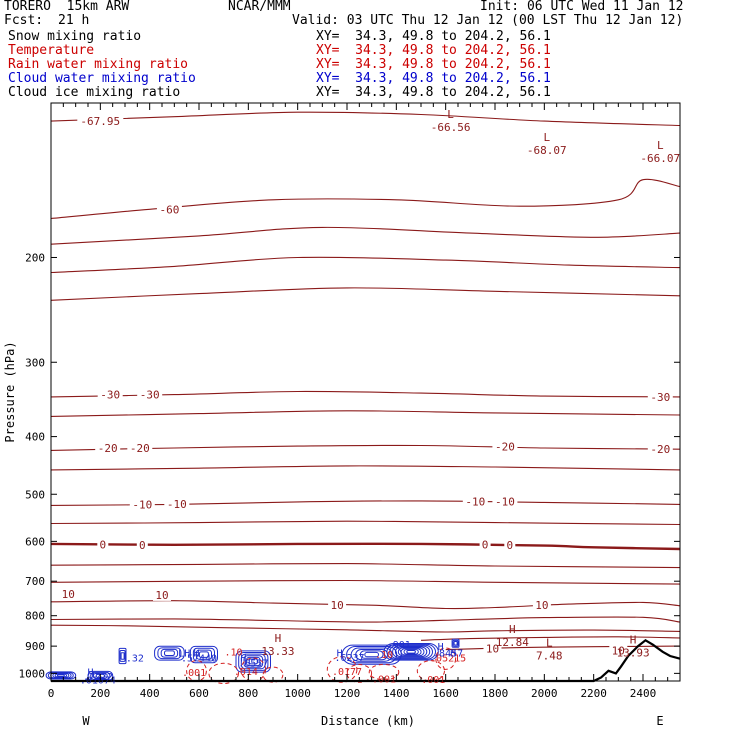  Describe the element at coordinates (297, 693) in the screenshot. I see `x-tick-label-5: 1000` at that location.